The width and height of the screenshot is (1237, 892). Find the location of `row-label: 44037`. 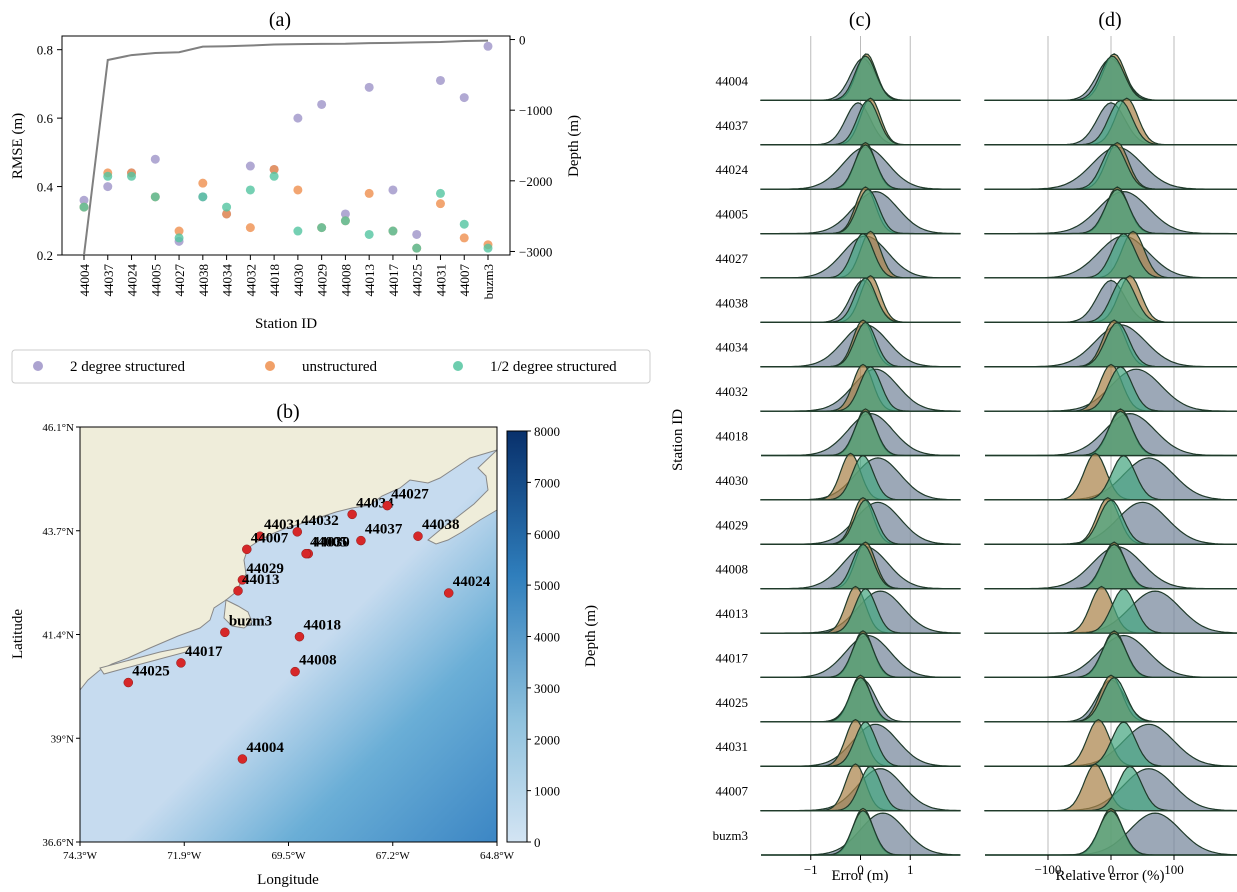

row-label: 44037 is located at coordinates (732, 125).